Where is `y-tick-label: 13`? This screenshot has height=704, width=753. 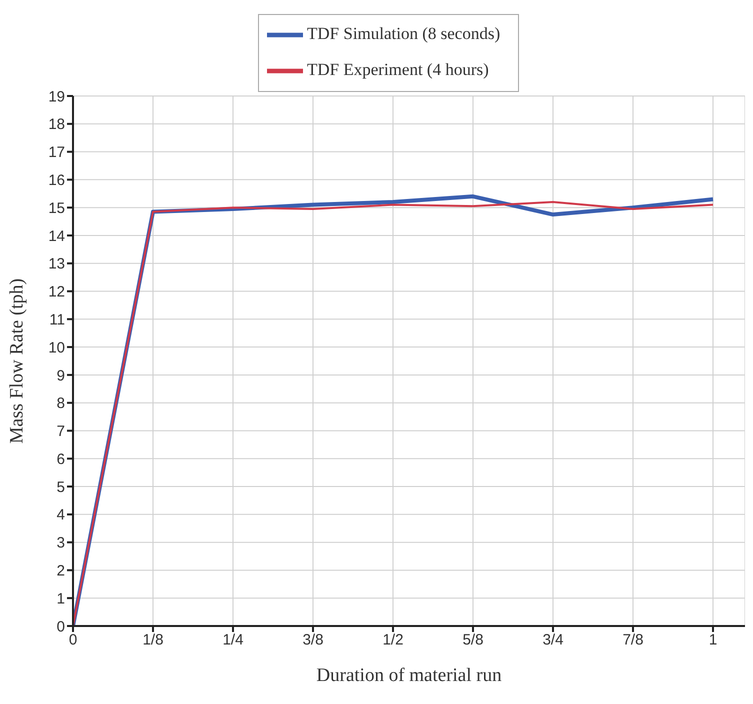
y-tick-label: 13 is located at coordinates (56, 264).